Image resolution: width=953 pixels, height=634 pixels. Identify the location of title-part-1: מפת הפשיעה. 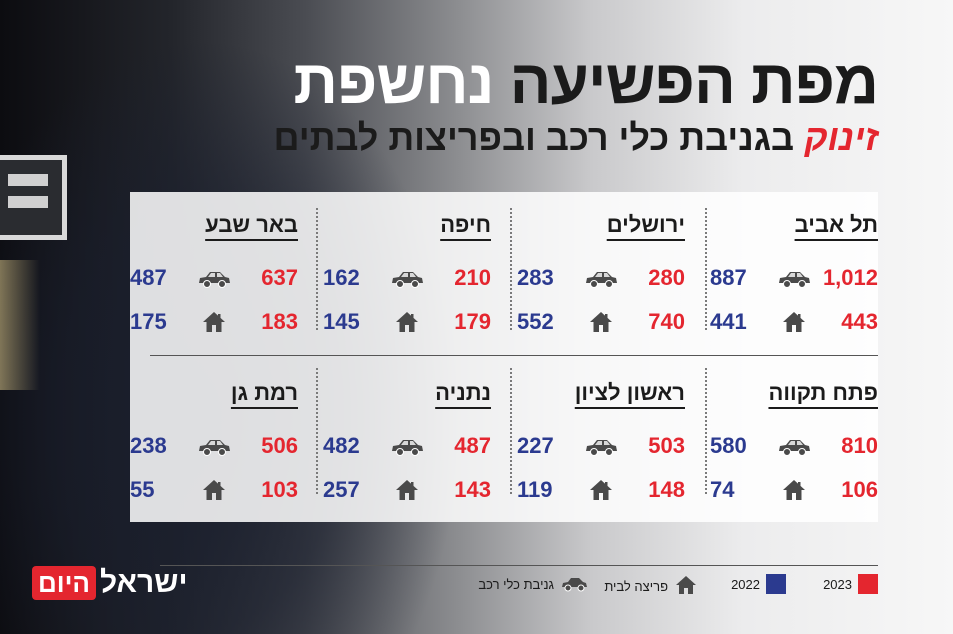
(694, 82).